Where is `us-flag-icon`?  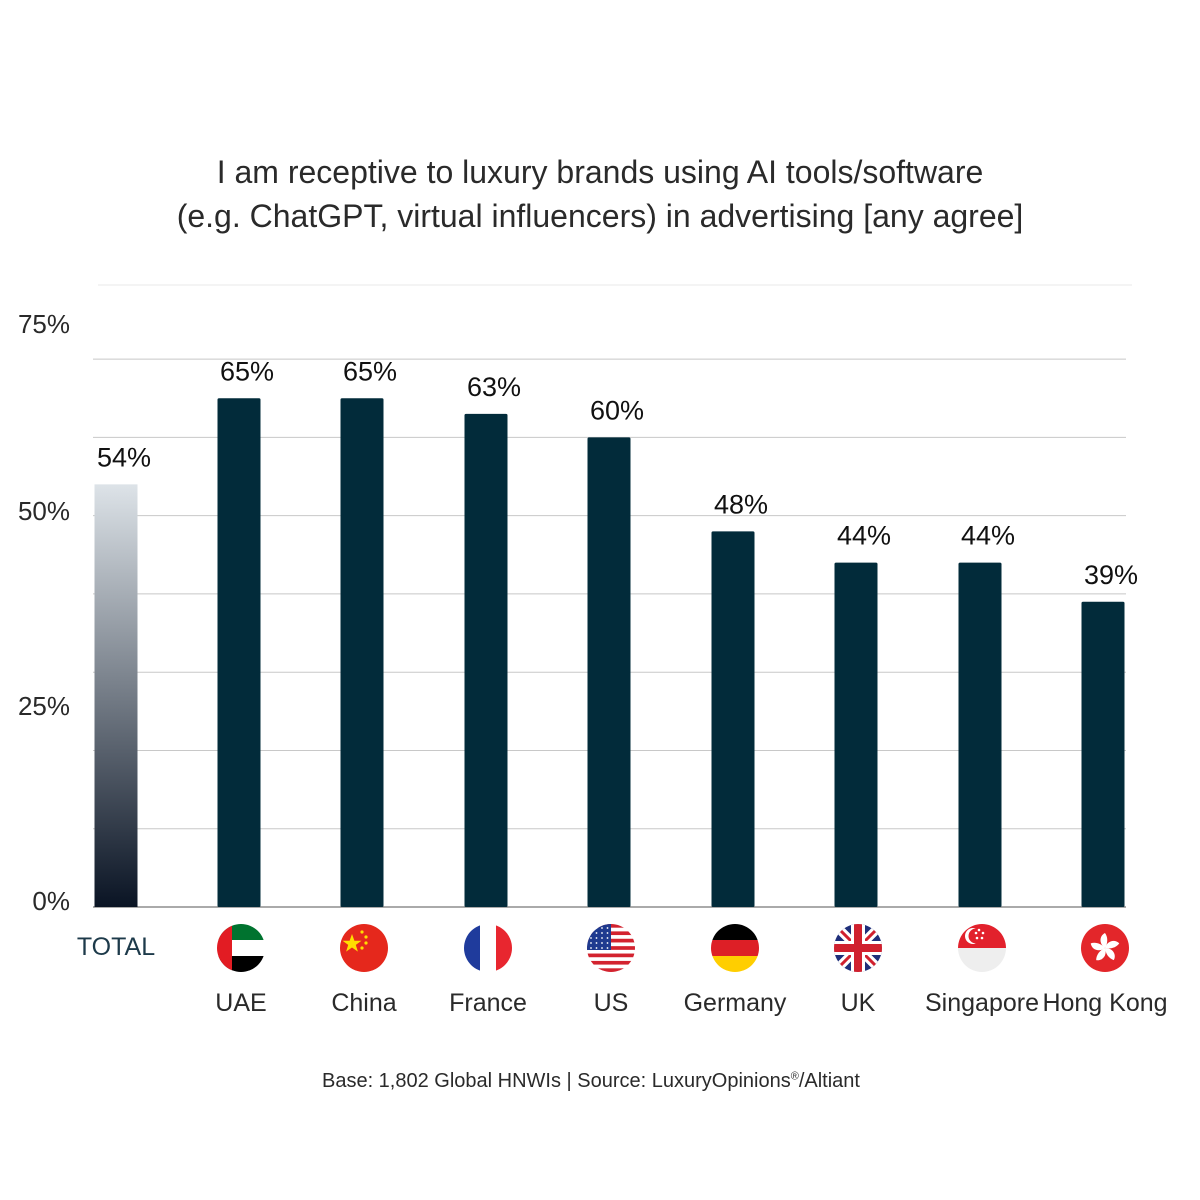 us-flag-icon is located at coordinates (611, 948).